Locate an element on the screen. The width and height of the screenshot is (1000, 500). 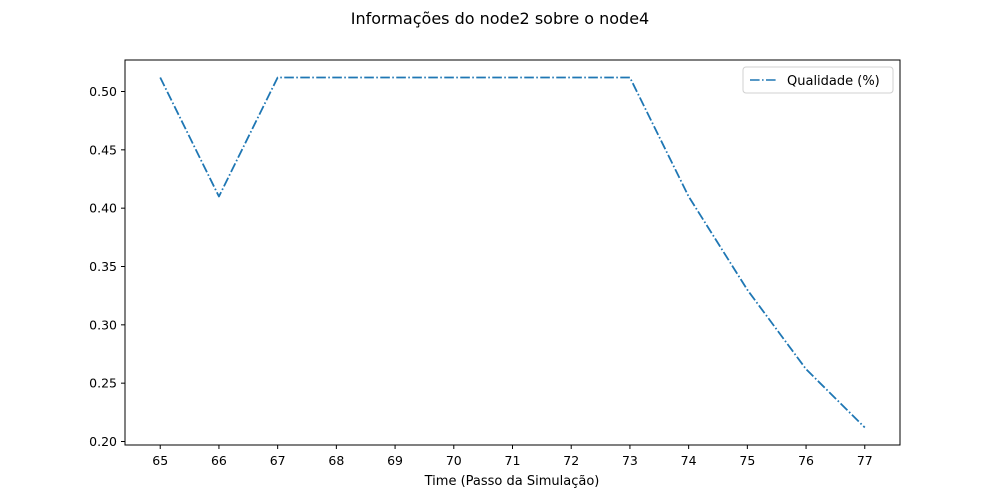
x-axis-label: Time (Passo da Simulação) is located at coordinates (512, 481).